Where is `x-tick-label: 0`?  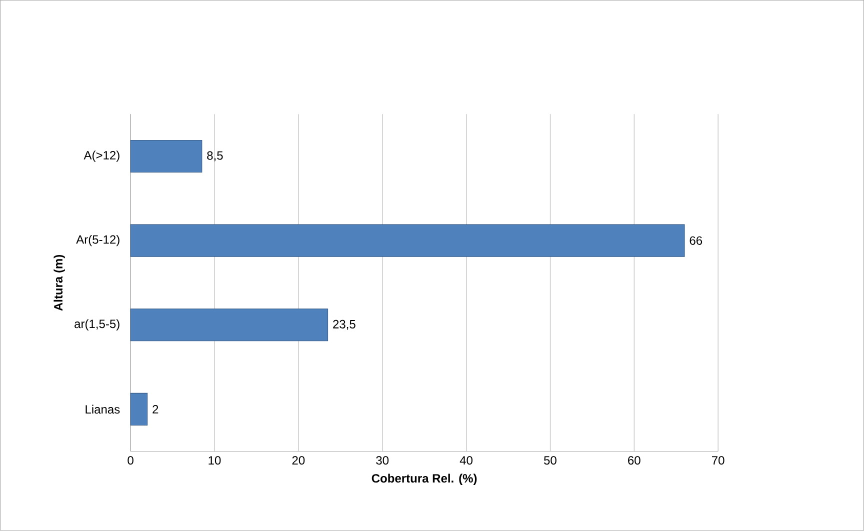
x-tick-label: 0 is located at coordinates (131, 460).